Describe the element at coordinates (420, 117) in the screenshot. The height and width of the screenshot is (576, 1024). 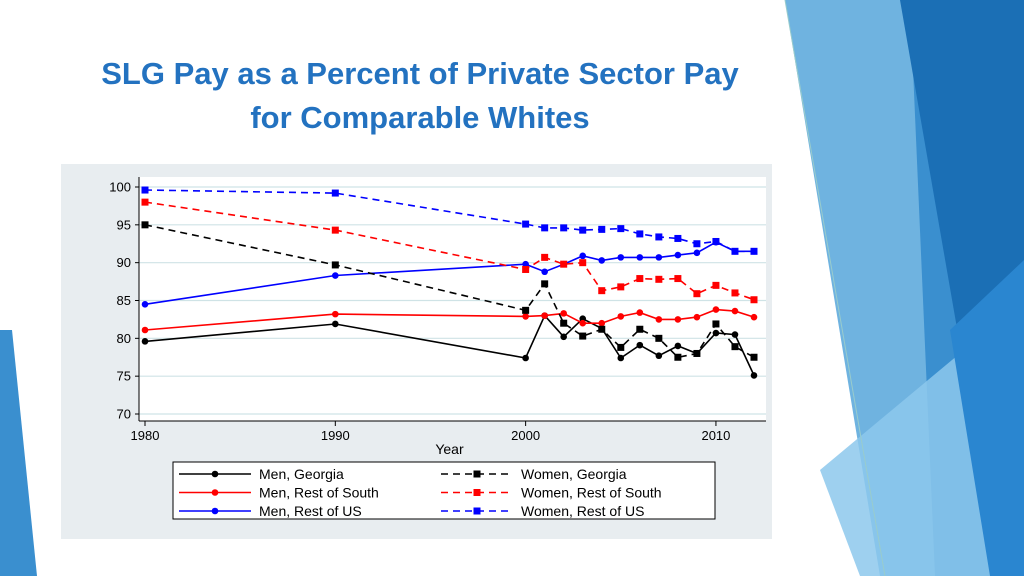
I see `title-line-2: for Comparable Whites` at that location.